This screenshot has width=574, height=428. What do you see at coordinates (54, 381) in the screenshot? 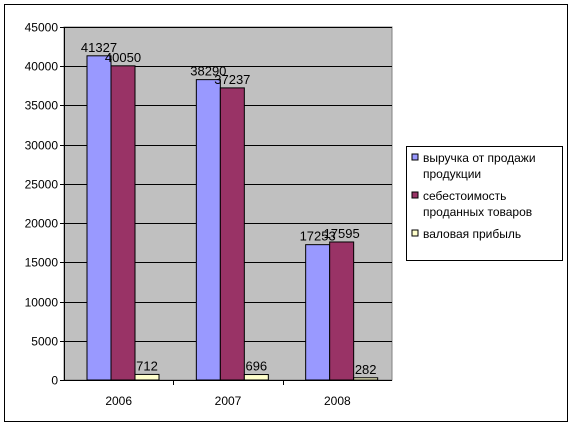
I see `y-tick-label: 0` at bounding box center [54, 381].